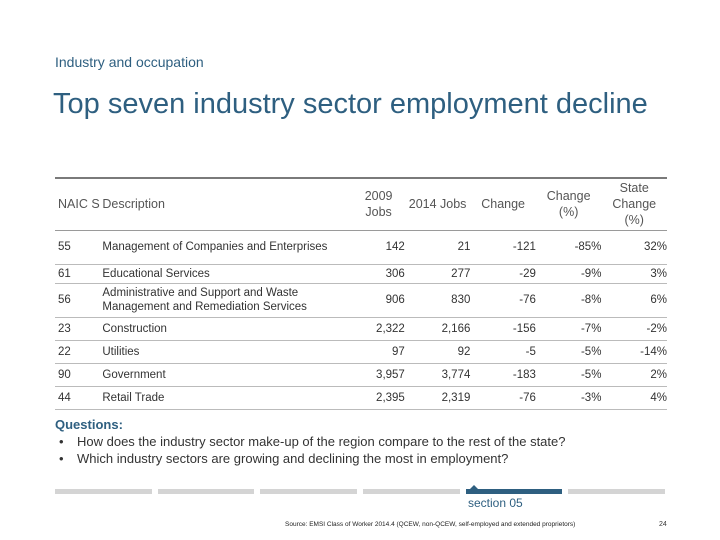  What do you see at coordinates (79, 204) in the screenshot?
I see `header-naics: NAIC S` at bounding box center [79, 204].